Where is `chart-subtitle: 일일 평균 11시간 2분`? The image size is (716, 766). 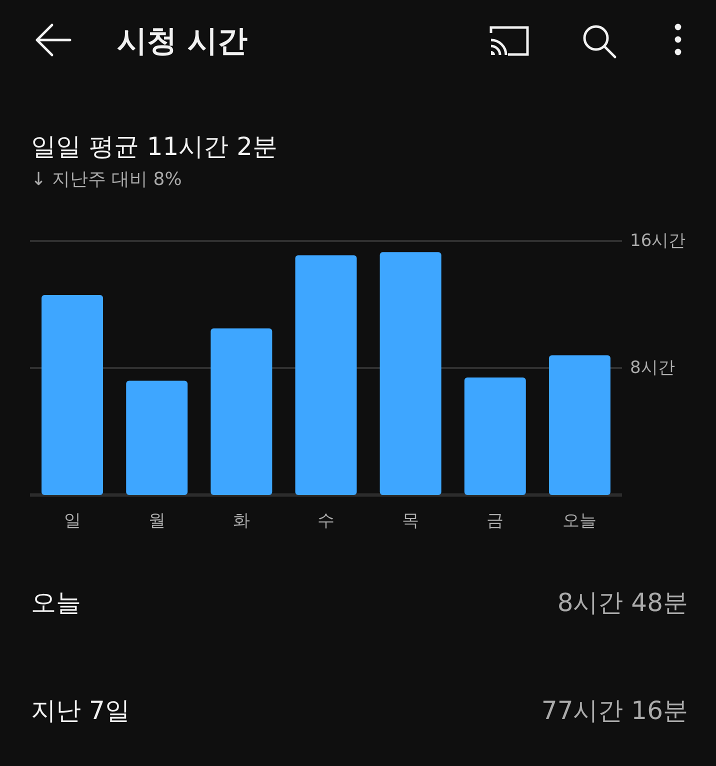 chart-subtitle: 일일 평균 11시간 2분 is located at coordinates (154, 146).